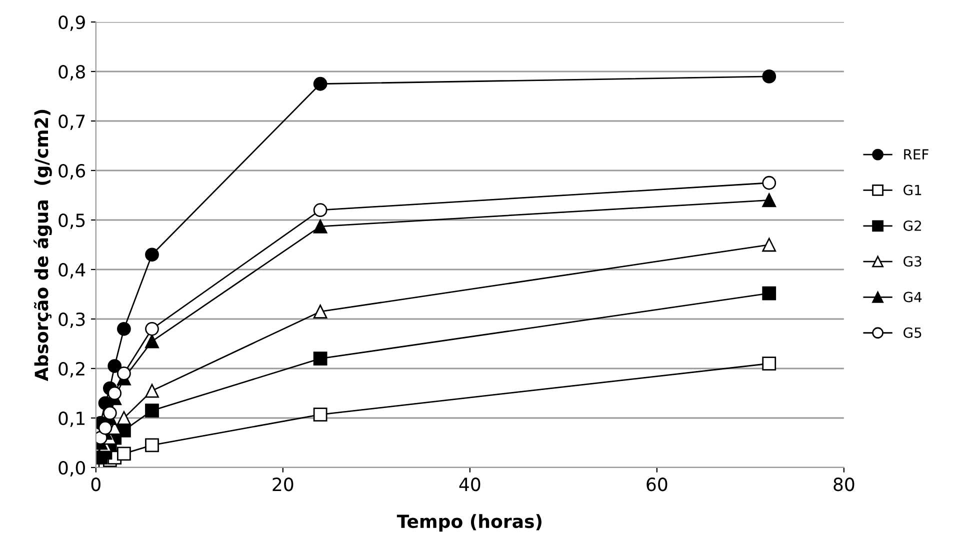 The width and height of the screenshot is (959, 550). Describe the element at coordinates (283, 485) in the screenshot. I see `x-tick-label: 20` at that location.